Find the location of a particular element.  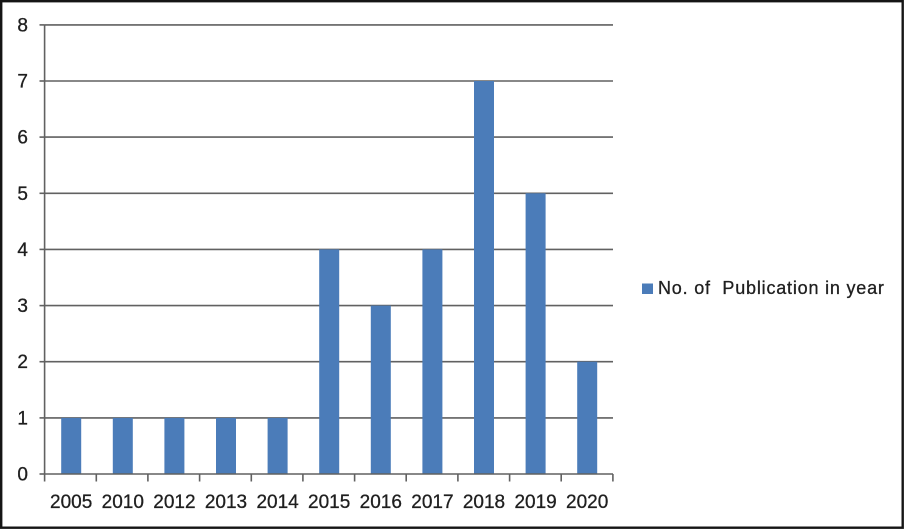

svg-text: 3 is located at coordinates (22, 306).